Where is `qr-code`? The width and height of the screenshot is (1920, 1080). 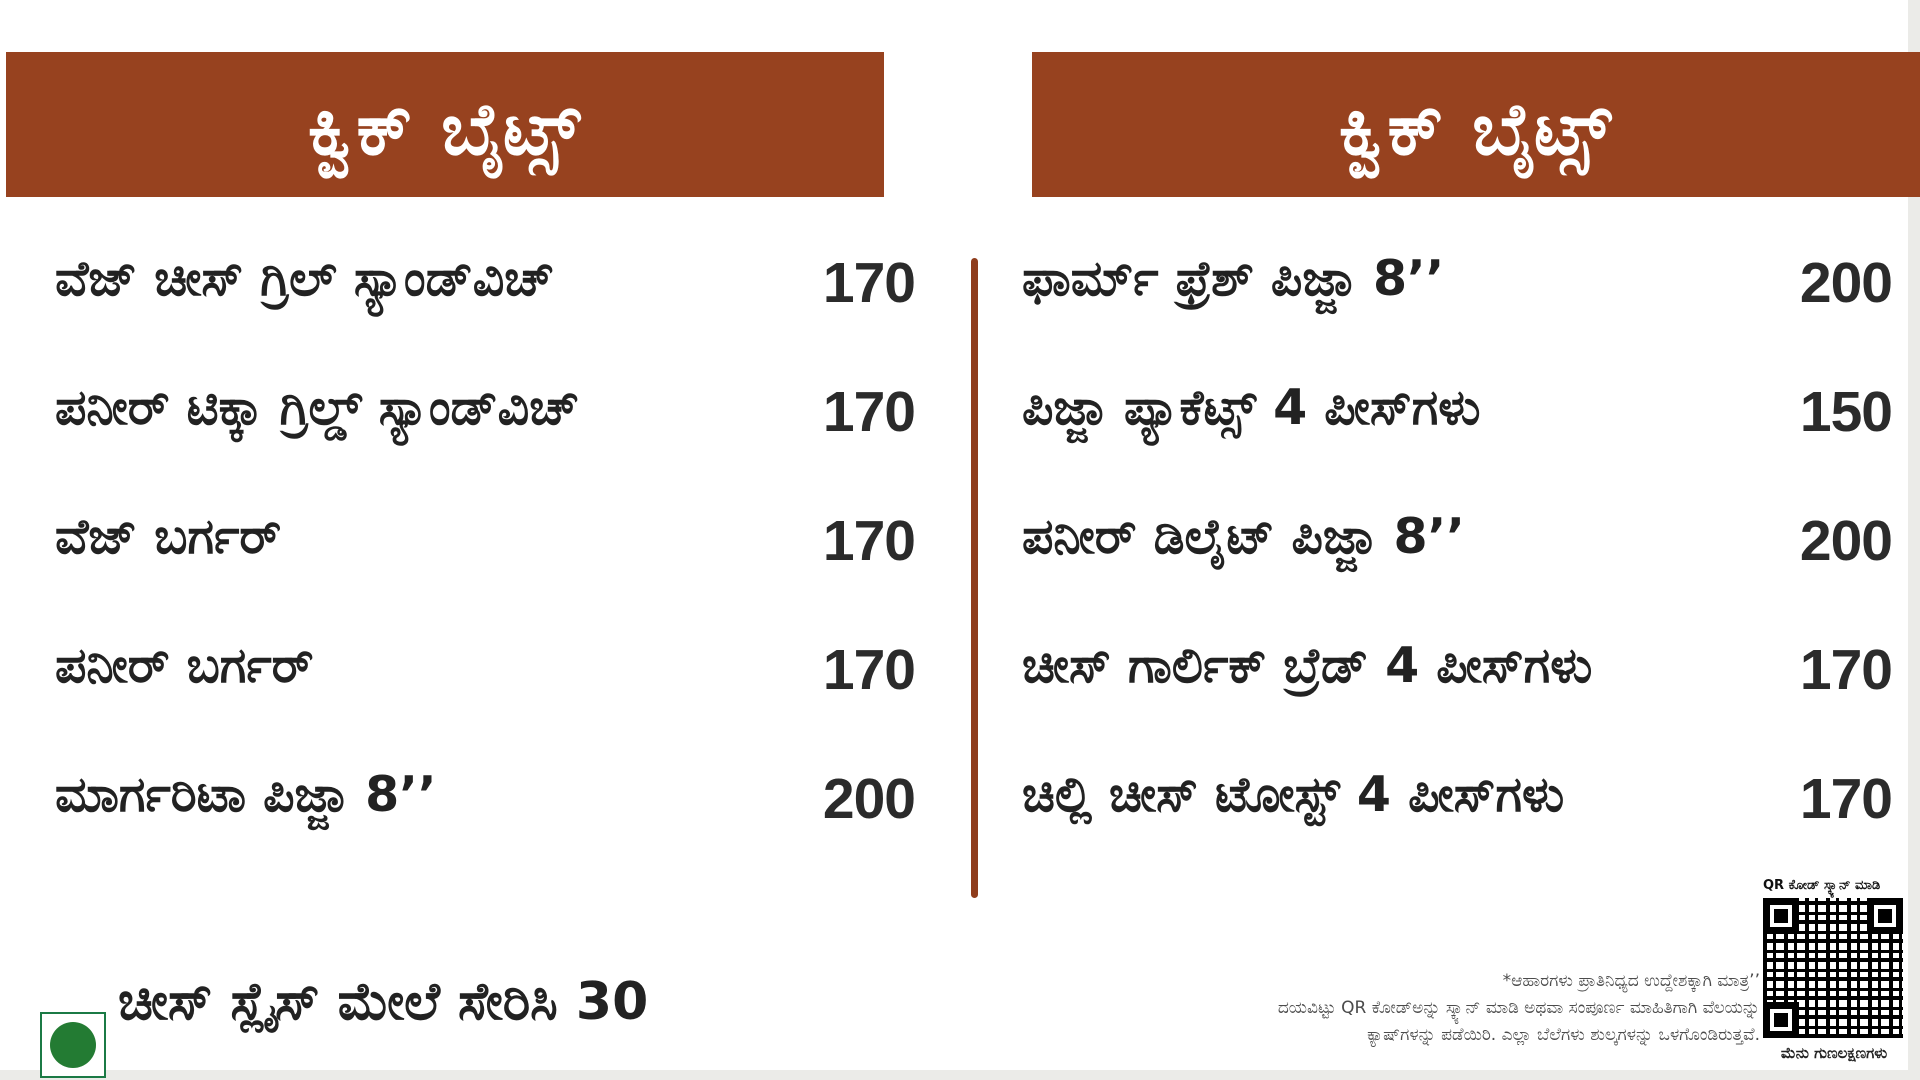
qr-code is located at coordinates (1833, 968).